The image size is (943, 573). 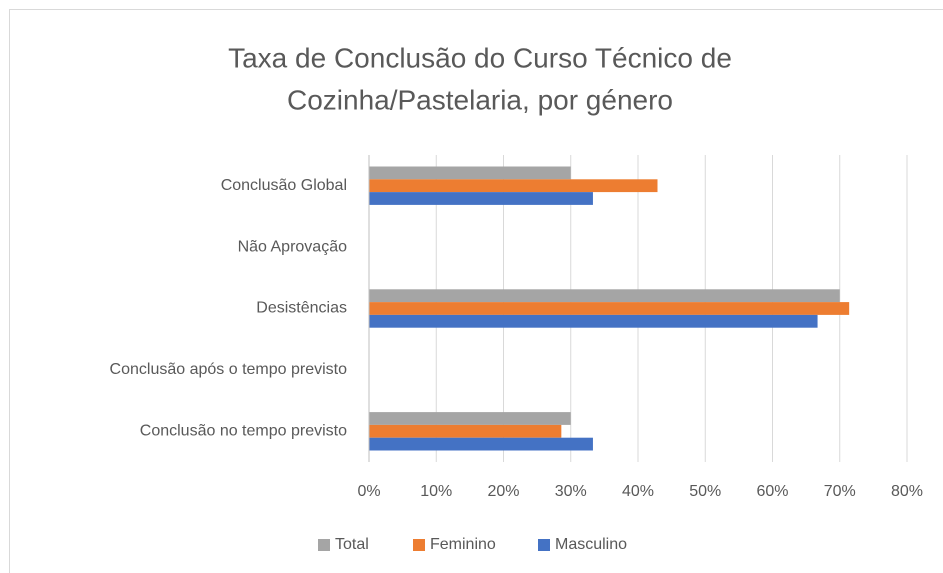 I want to click on x-tick-label: 0%, so click(x=368, y=491).